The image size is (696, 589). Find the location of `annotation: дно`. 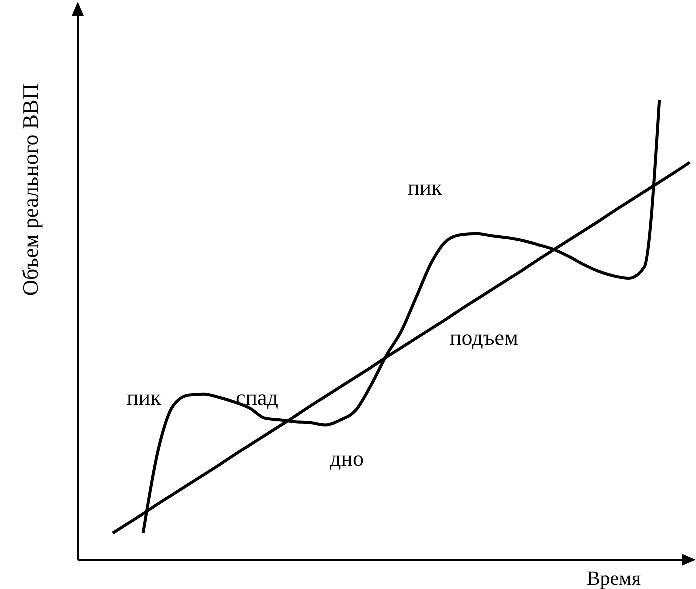

annotation: дно is located at coordinates (347, 458).